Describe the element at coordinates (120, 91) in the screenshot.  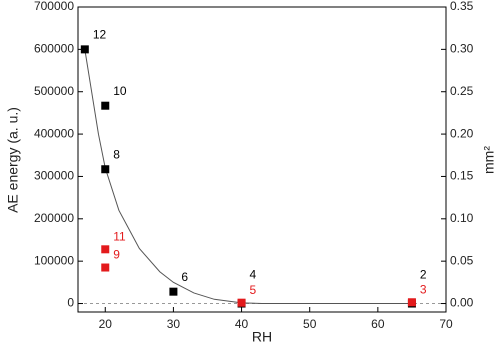
I see `point-label: 10` at that location.